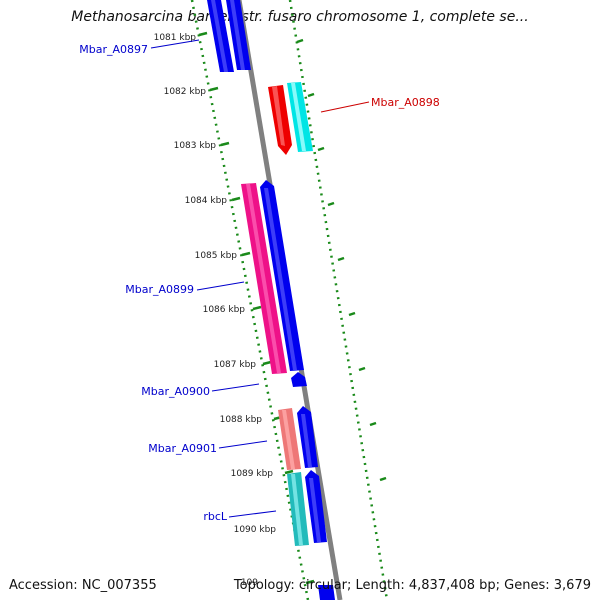 This screenshot has width=600, height=600. Describe the element at coordinates (224, 310) in the screenshot. I see `tick-label: 1086 kbp` at that location.